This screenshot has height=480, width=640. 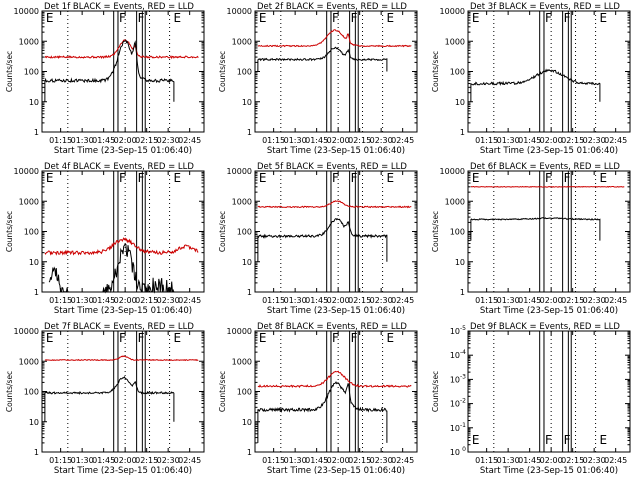 I want to click on panel-title: Det 7f BLACK = Events, RED = LLD, so click(x=119, y=327).